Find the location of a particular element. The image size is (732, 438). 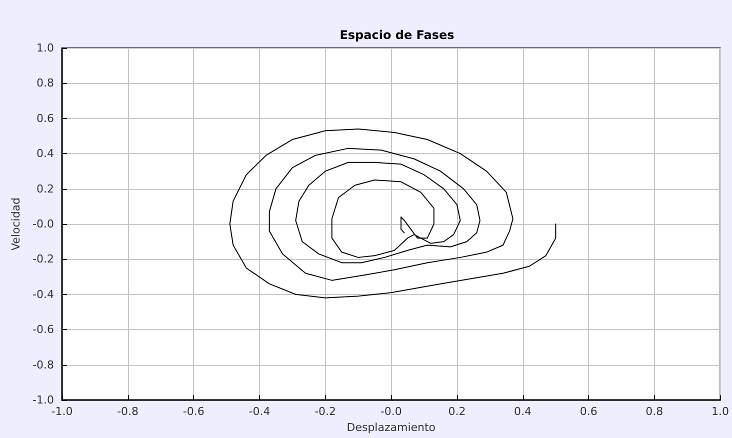

y-axis-title: Velocidad is located at coordinates (16, 224).